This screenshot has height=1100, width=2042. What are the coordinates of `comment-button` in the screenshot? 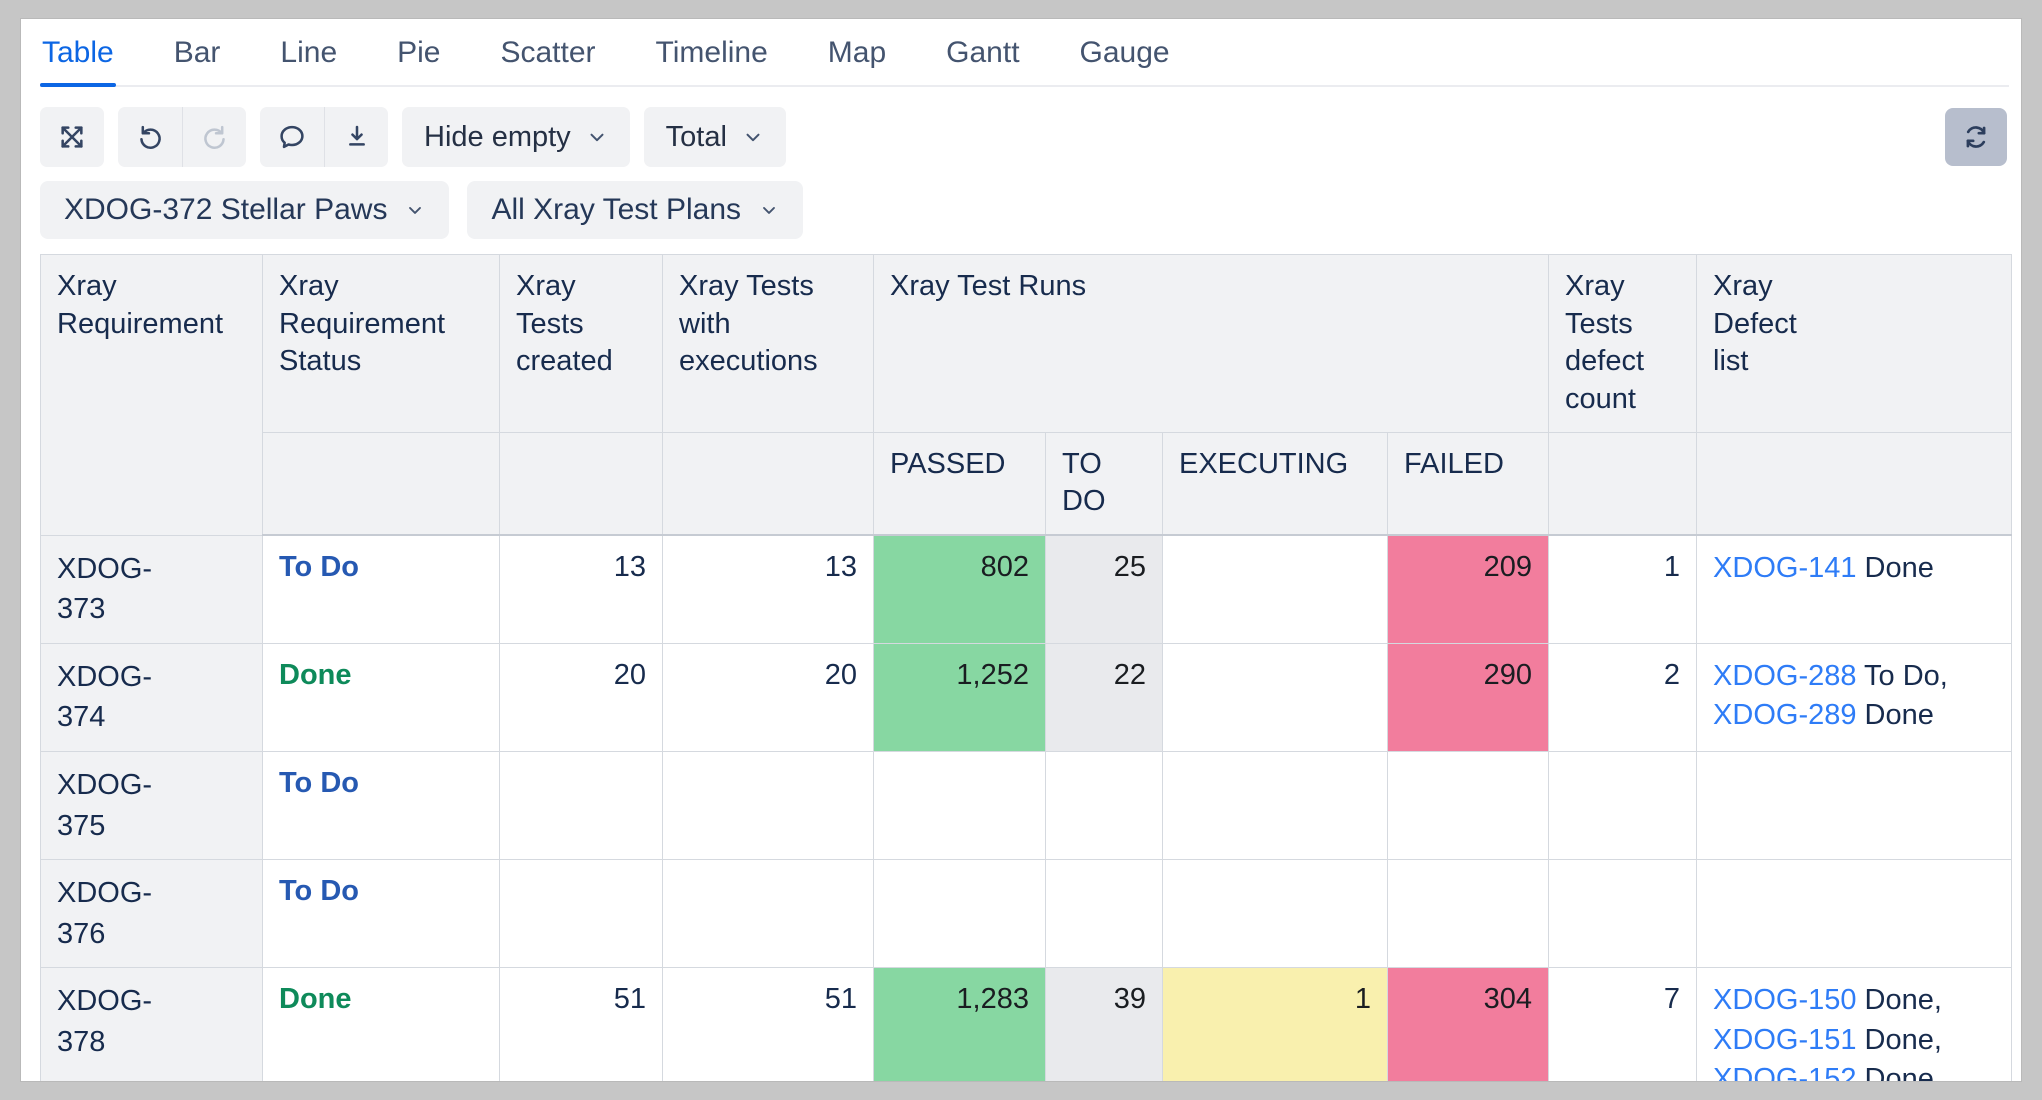 It's located at (292, 137).